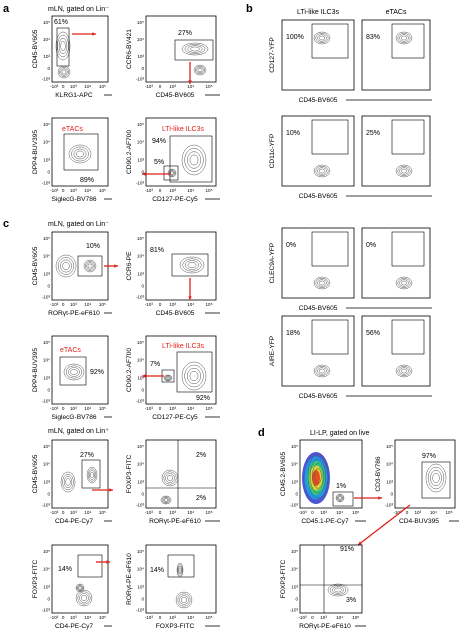  What do you see at coordinates (373, 37) in the screenshot?
I see `gate-percentage: 83%` at bounding box center [373, 37].